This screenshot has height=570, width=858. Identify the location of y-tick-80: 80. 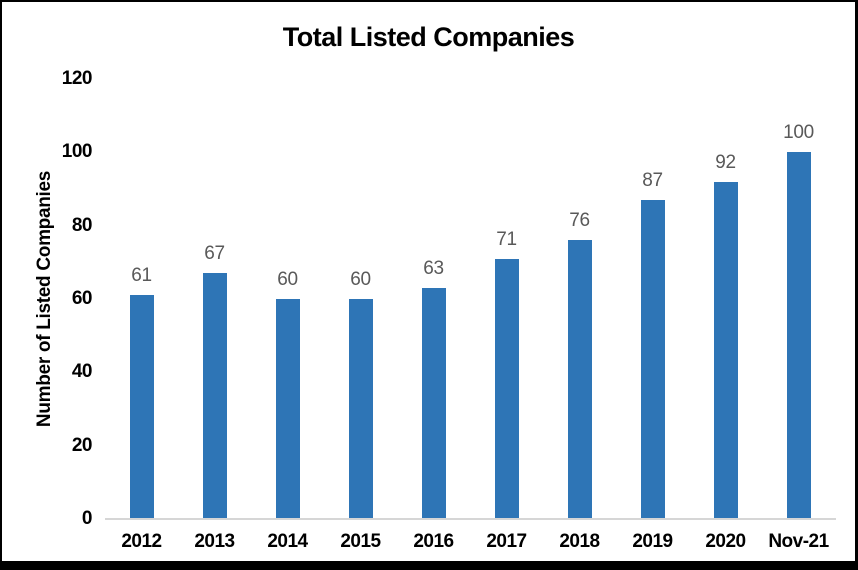
(82, 225).